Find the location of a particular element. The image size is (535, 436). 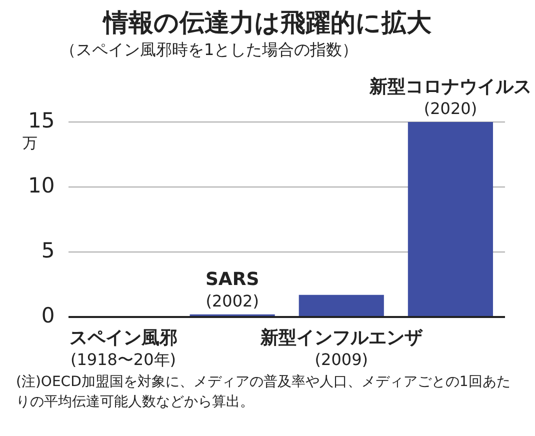

y-tick-label: 5 is located at coordinates (48, 250).